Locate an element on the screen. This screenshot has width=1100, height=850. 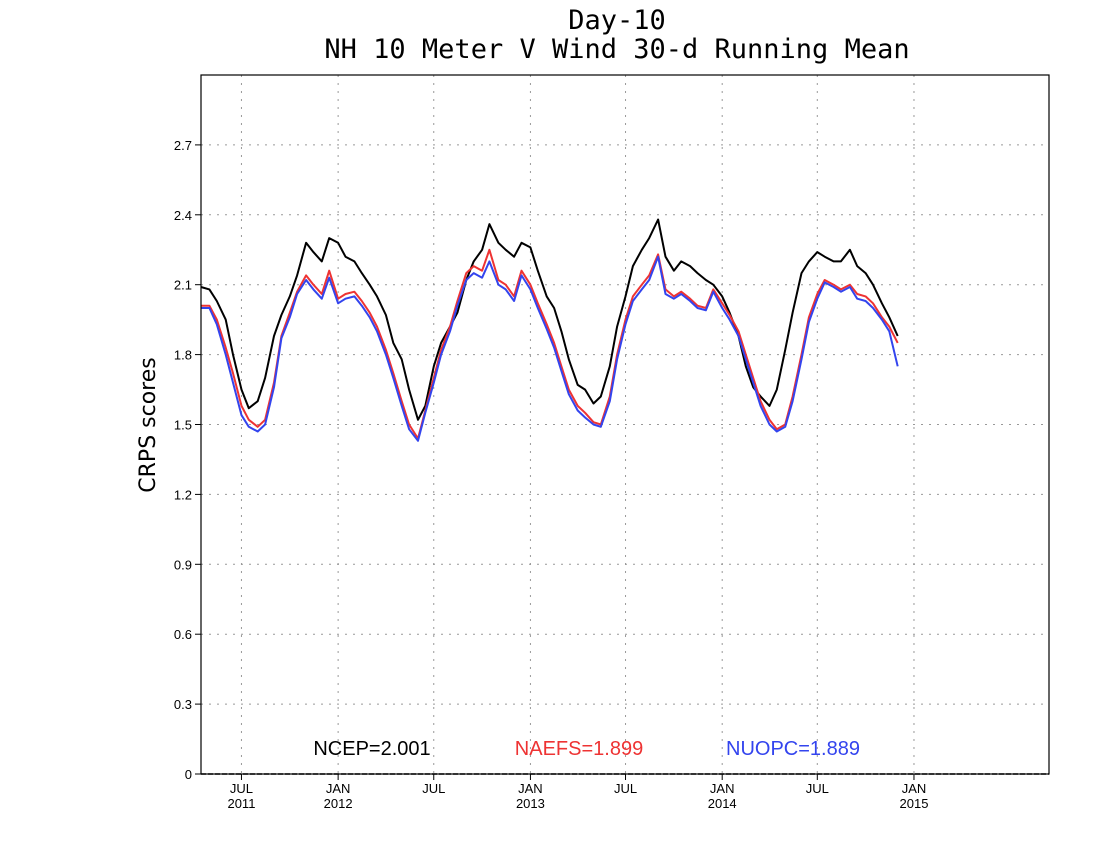
y-tick-label: 0 is located at coordinates (188, 774).